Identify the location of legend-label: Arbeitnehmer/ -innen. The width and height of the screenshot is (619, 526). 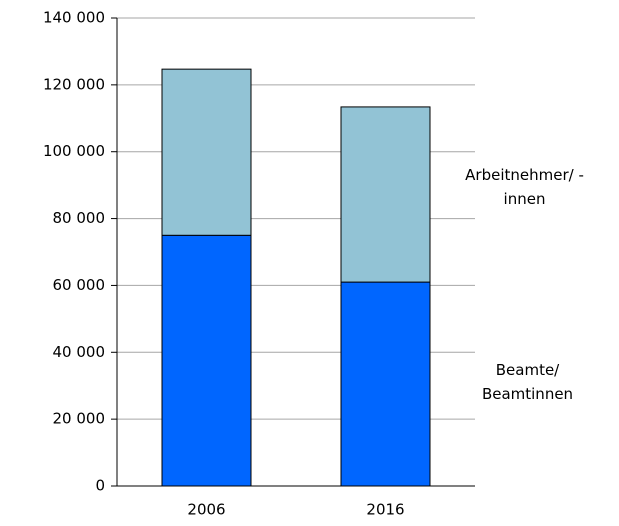
(524, 187).